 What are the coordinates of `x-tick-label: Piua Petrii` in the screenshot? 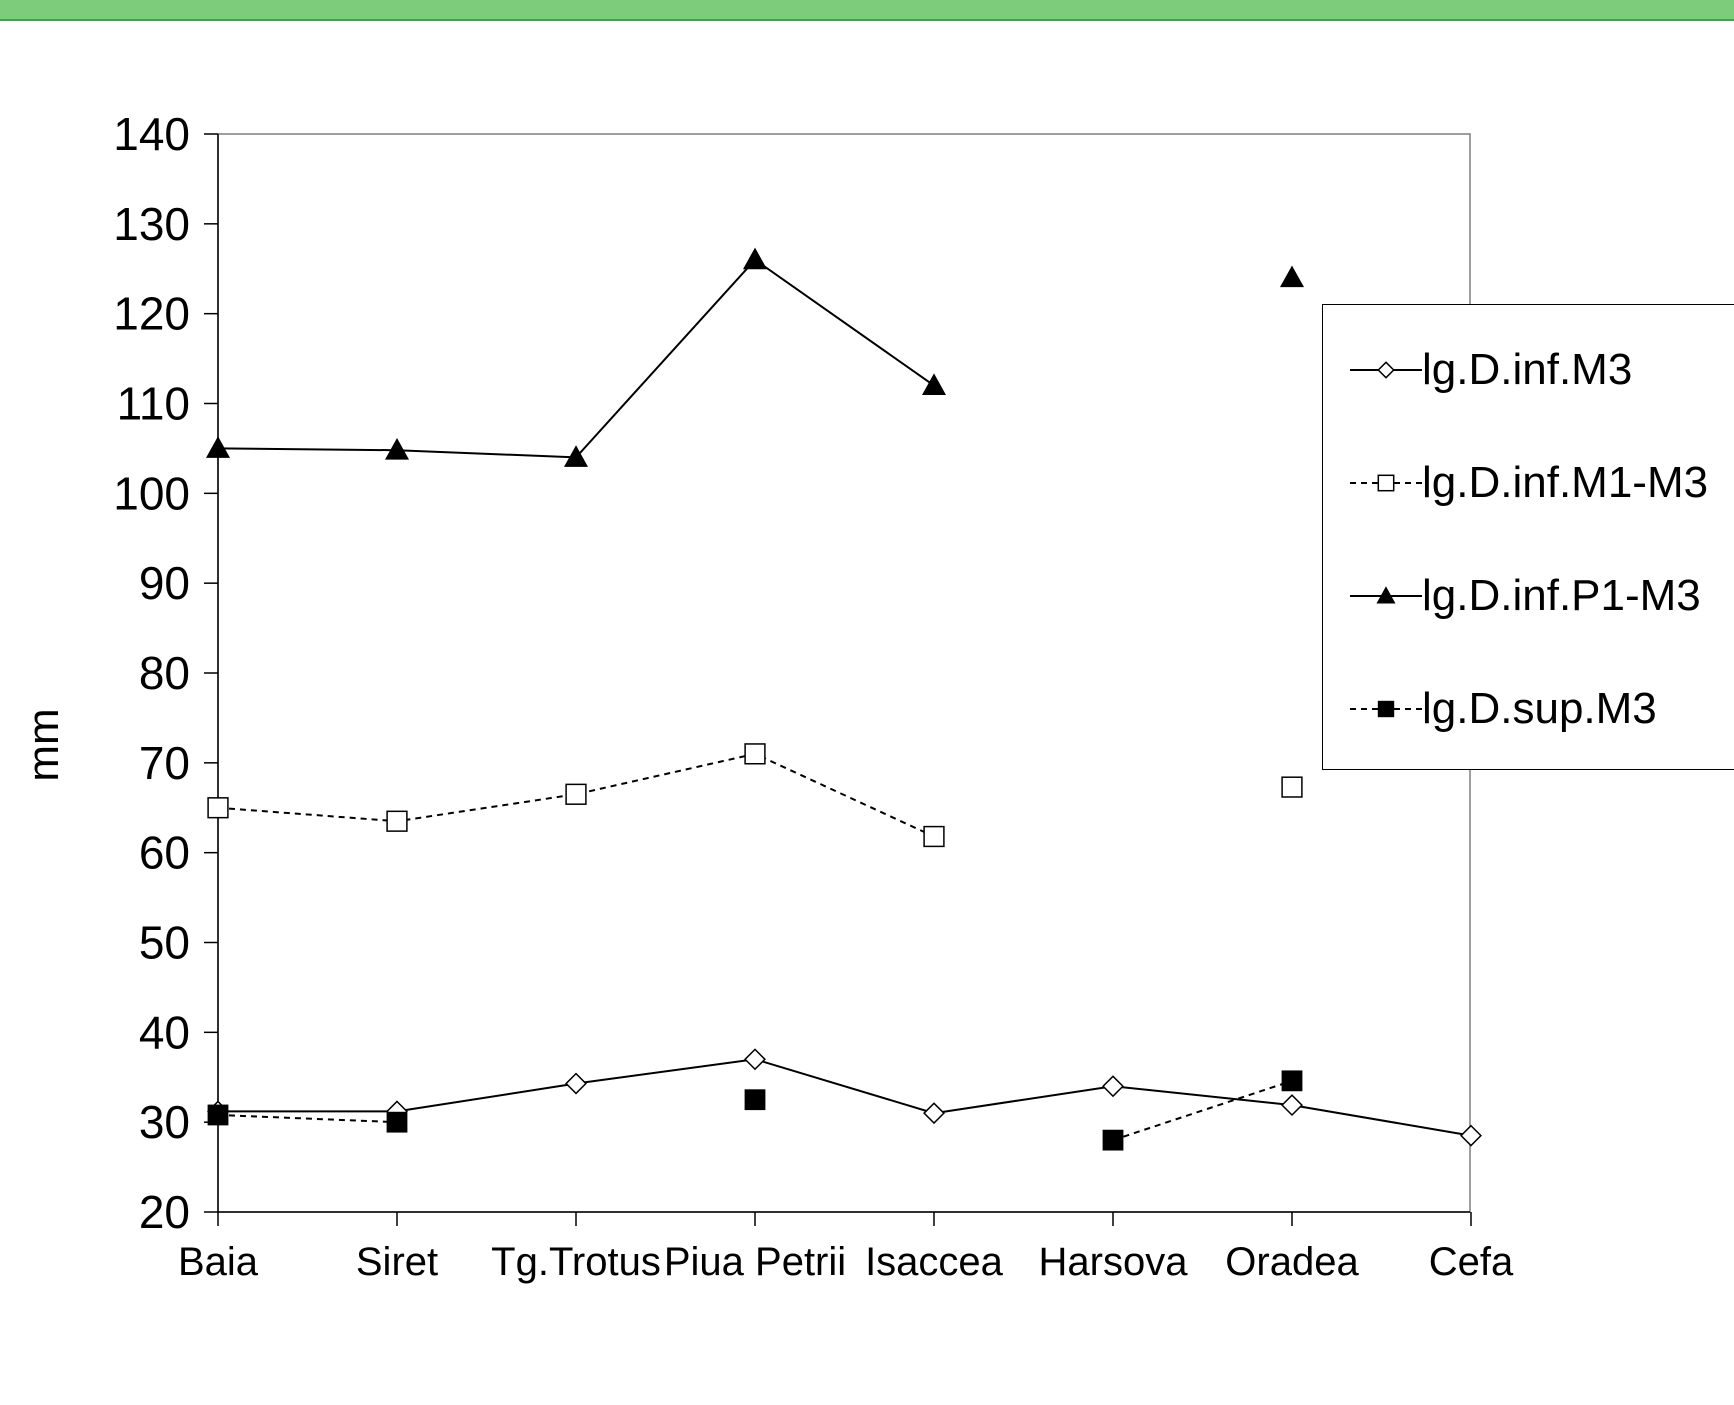 It's located at (755, 1262).